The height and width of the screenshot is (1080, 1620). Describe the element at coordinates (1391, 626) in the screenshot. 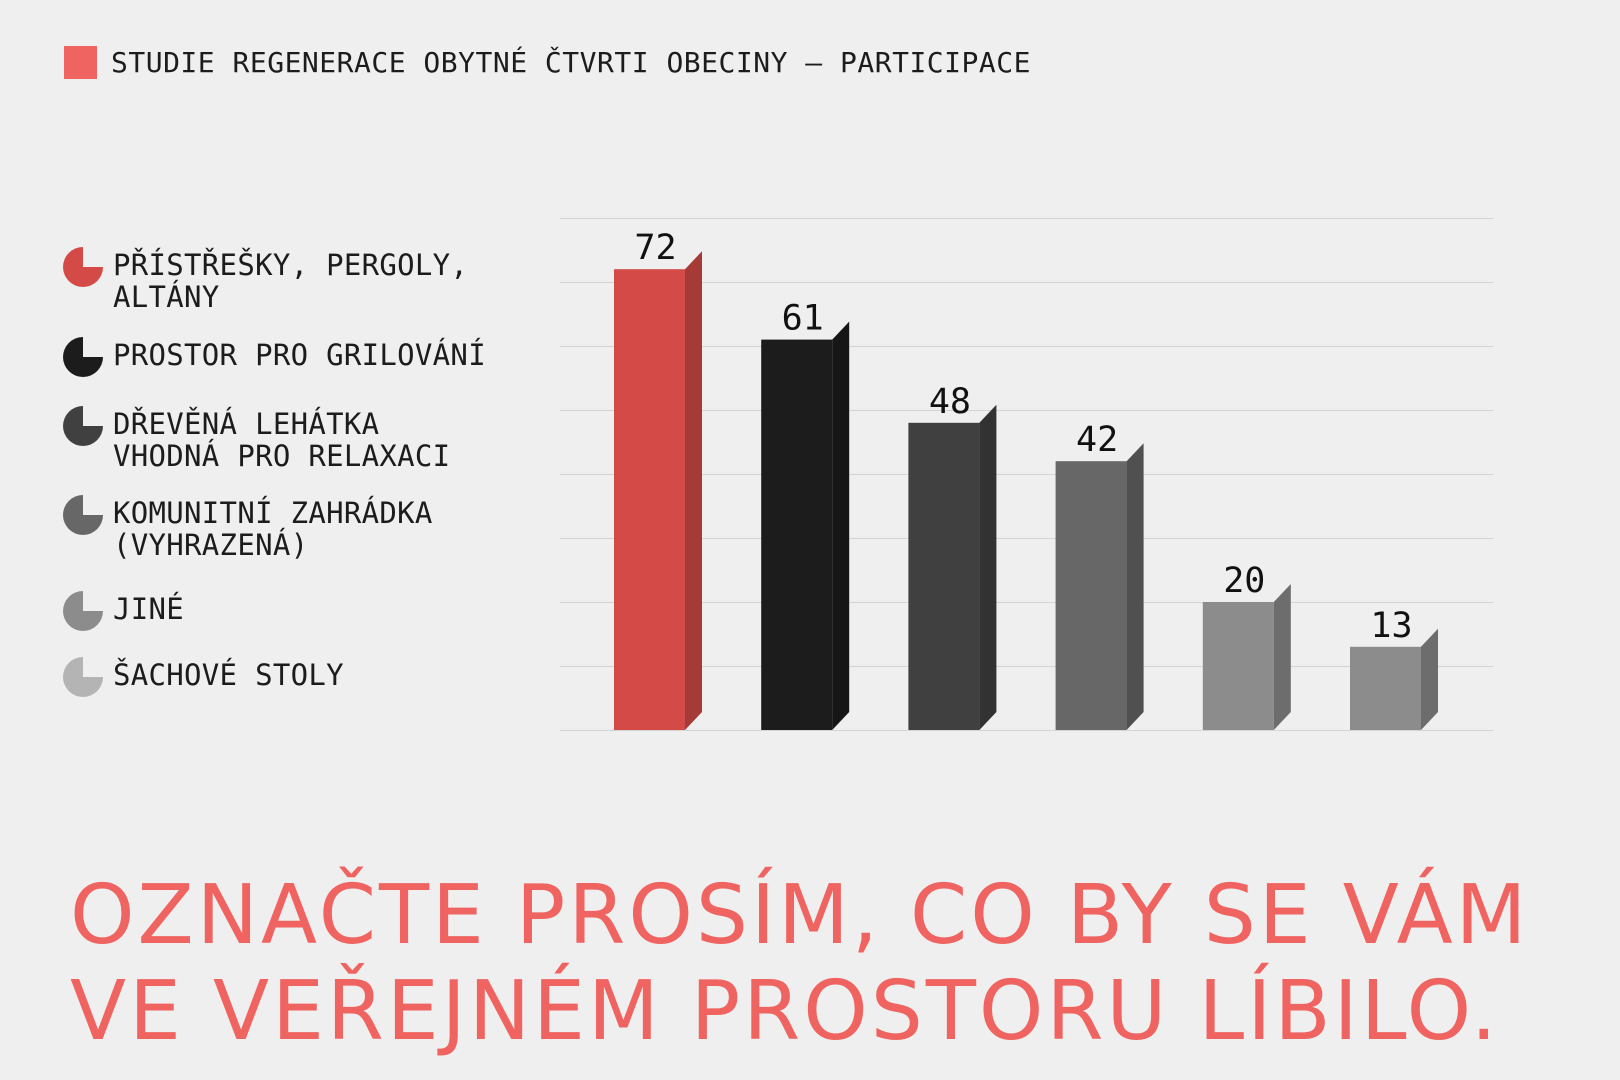

I see `value-label: 13` at that location.